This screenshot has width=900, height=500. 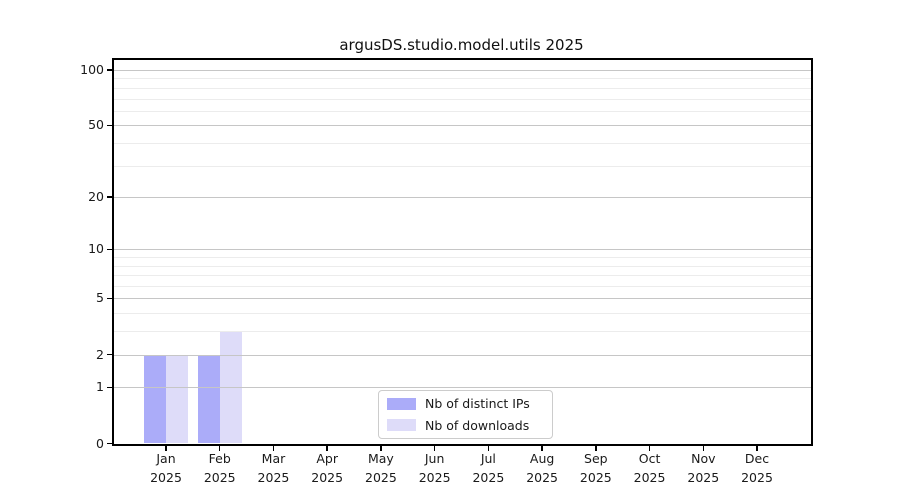 I want to click on x-tick-oct, so click(x=649, y=448).